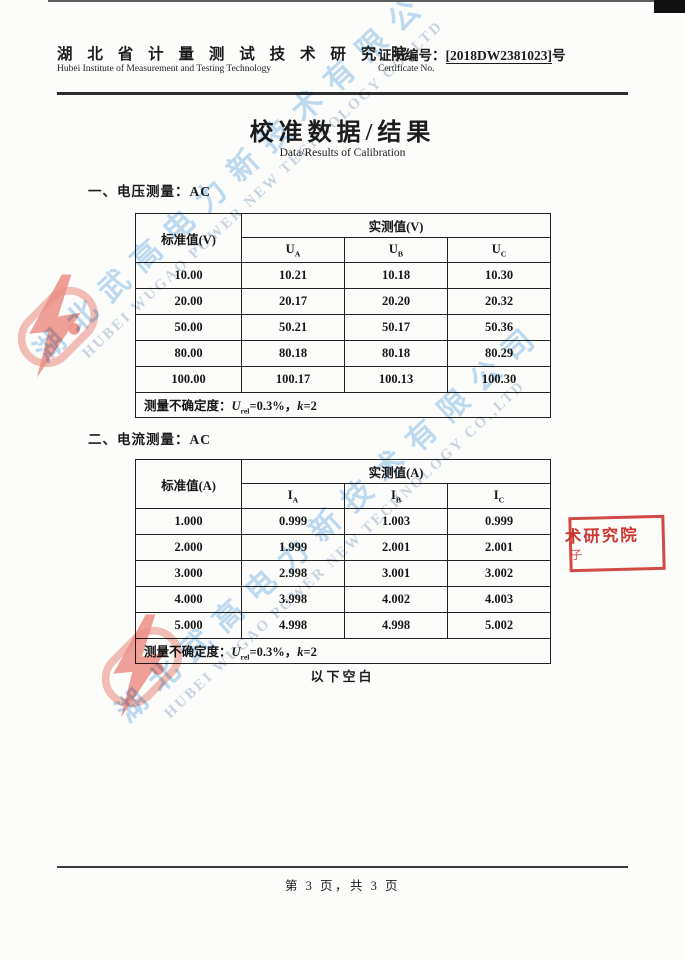  What do you see at coordinates (149, 191) in the screenshot?
I see `section-voltage-label: 一、电压测量：AC` at bounding box center [149, 191].